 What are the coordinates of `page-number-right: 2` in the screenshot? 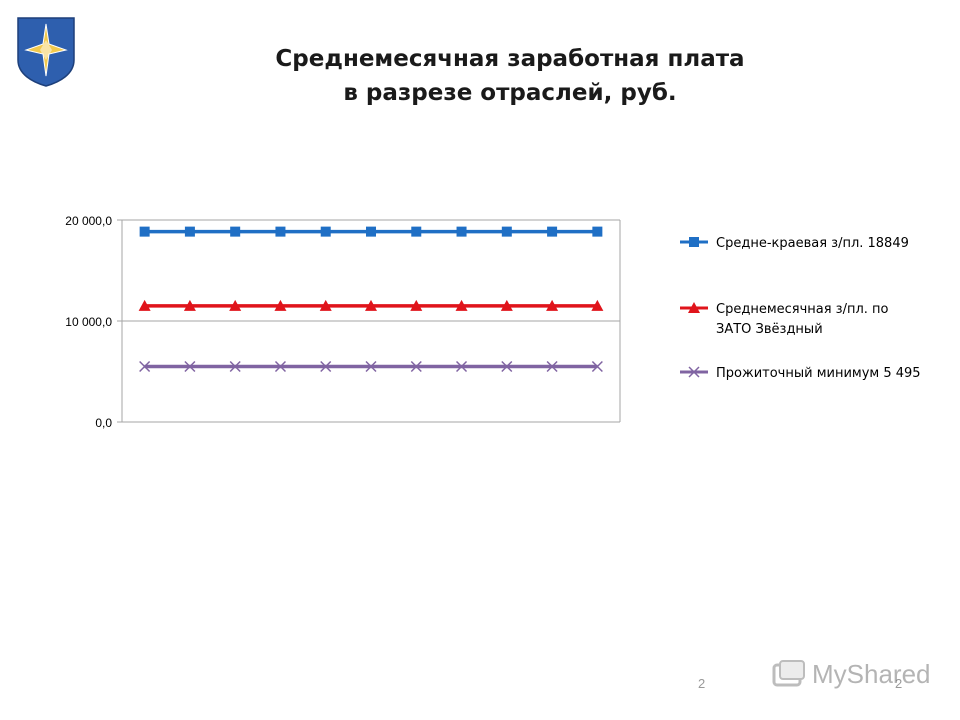 It's located at (899, 683).